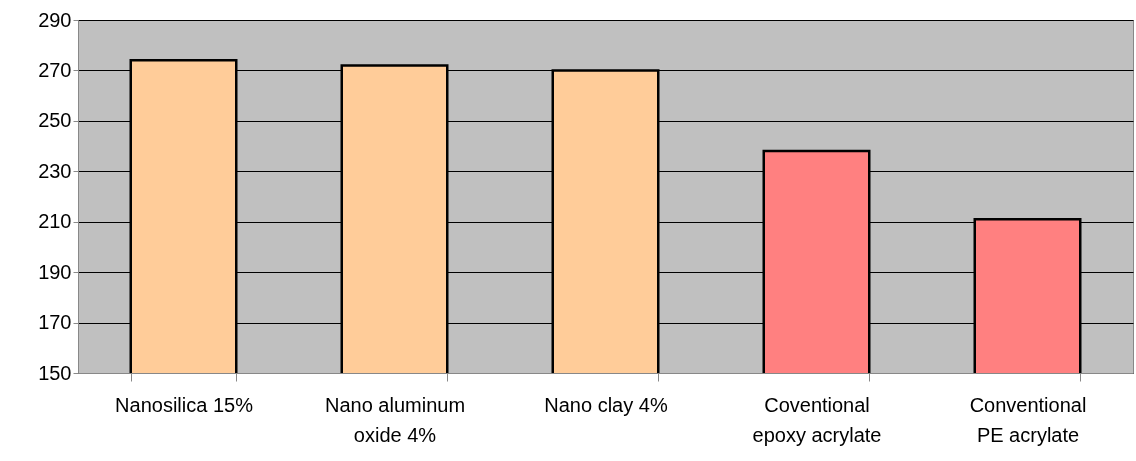  I want to click on x-tick-label: Conventional PE acrylate, so click(1028, 419).